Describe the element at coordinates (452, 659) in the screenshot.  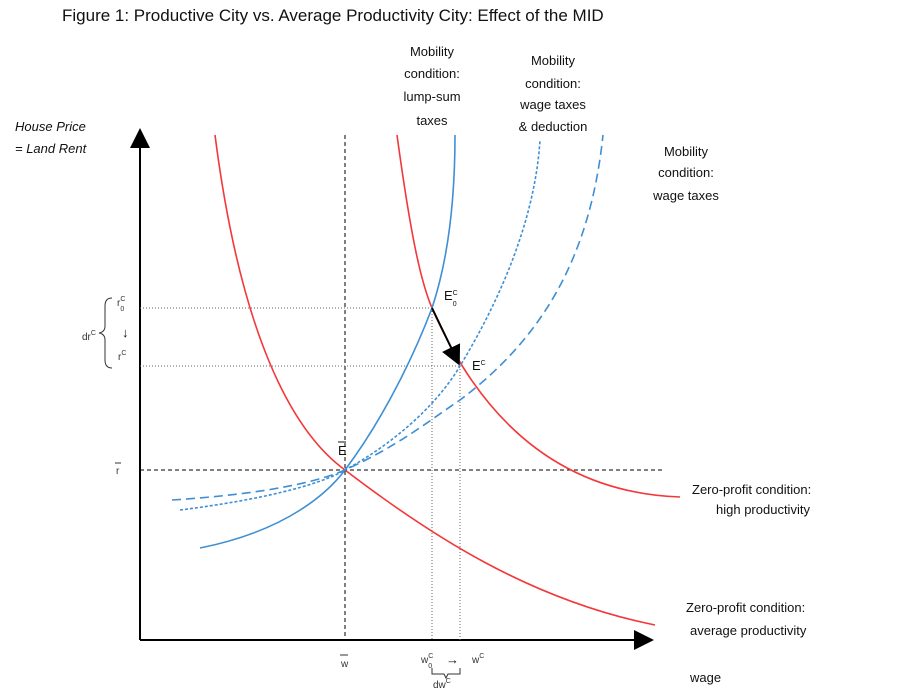
I see `tick-label: →` at that location.